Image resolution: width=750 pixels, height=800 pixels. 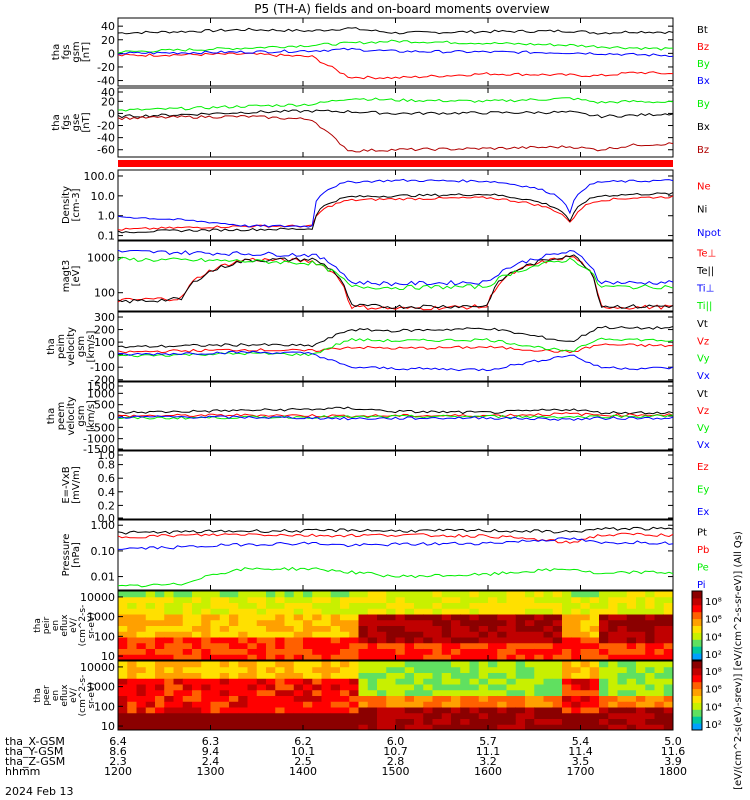 What do you see at coordinates (76, 276) in the screenshot?
I see `ylabel-line: [eV]` at bounding box center [76, 276].